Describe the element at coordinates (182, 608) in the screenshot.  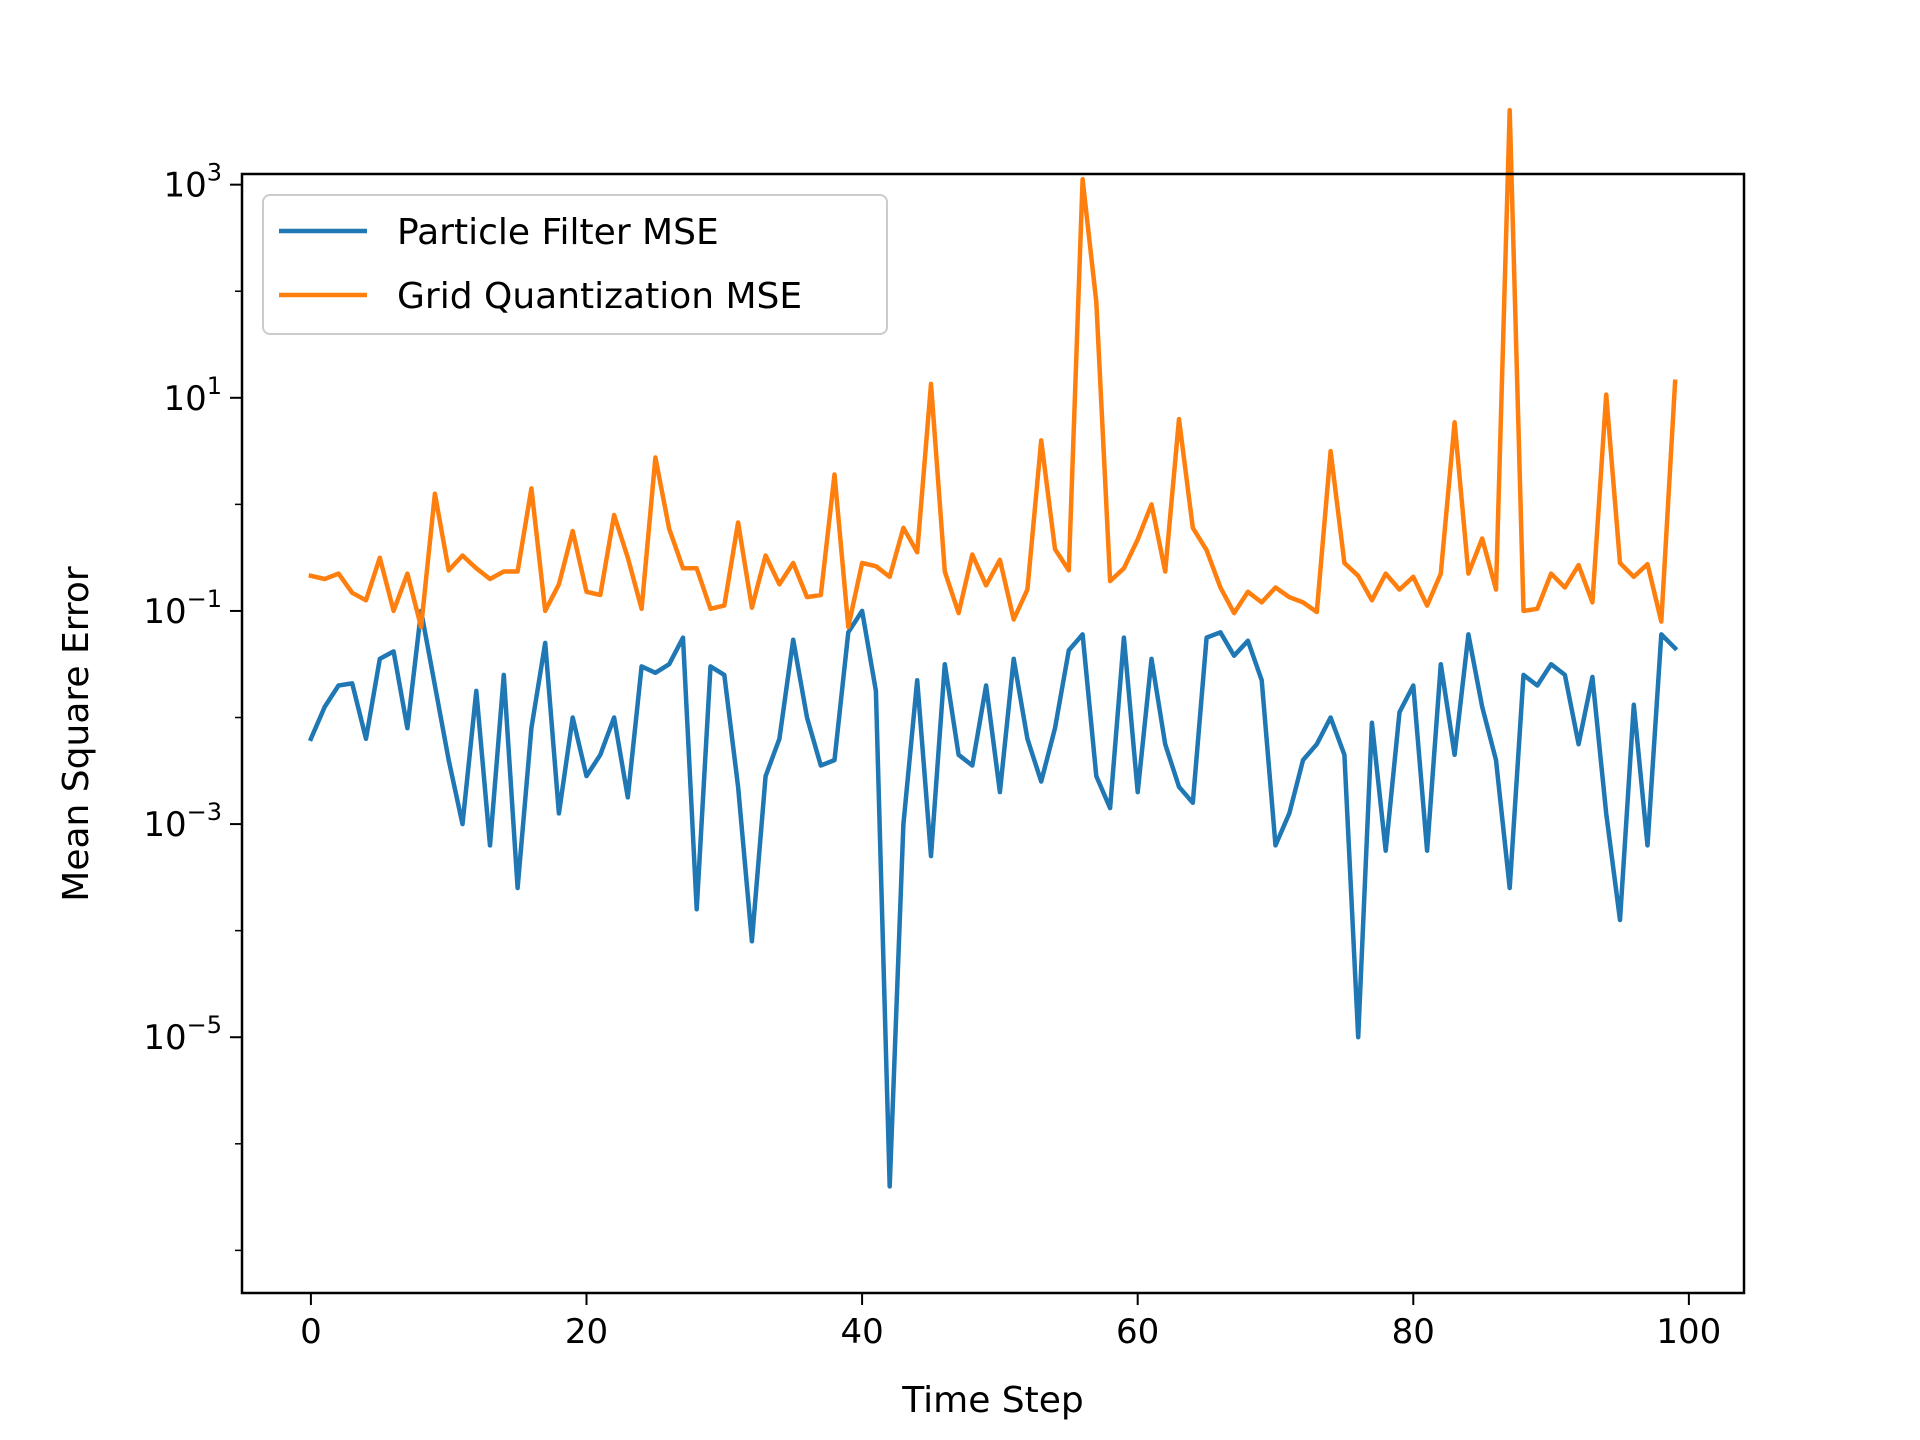
I see `y-tick-label: 10⁻¹` at that location.